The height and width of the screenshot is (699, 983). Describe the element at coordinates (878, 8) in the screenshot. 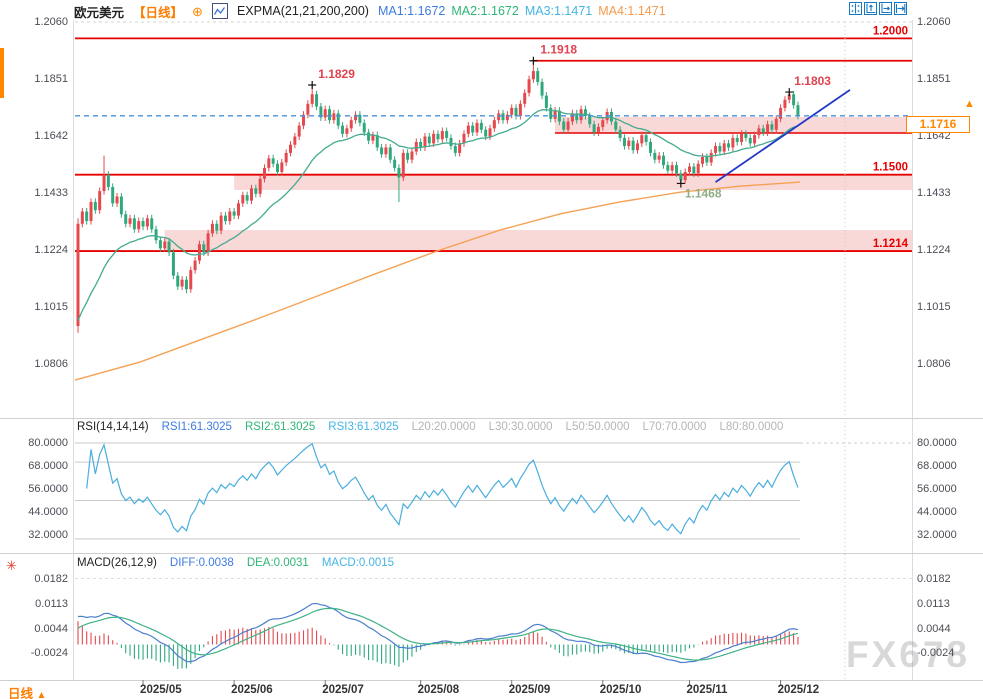

I see `chart-toolbar` at that location.